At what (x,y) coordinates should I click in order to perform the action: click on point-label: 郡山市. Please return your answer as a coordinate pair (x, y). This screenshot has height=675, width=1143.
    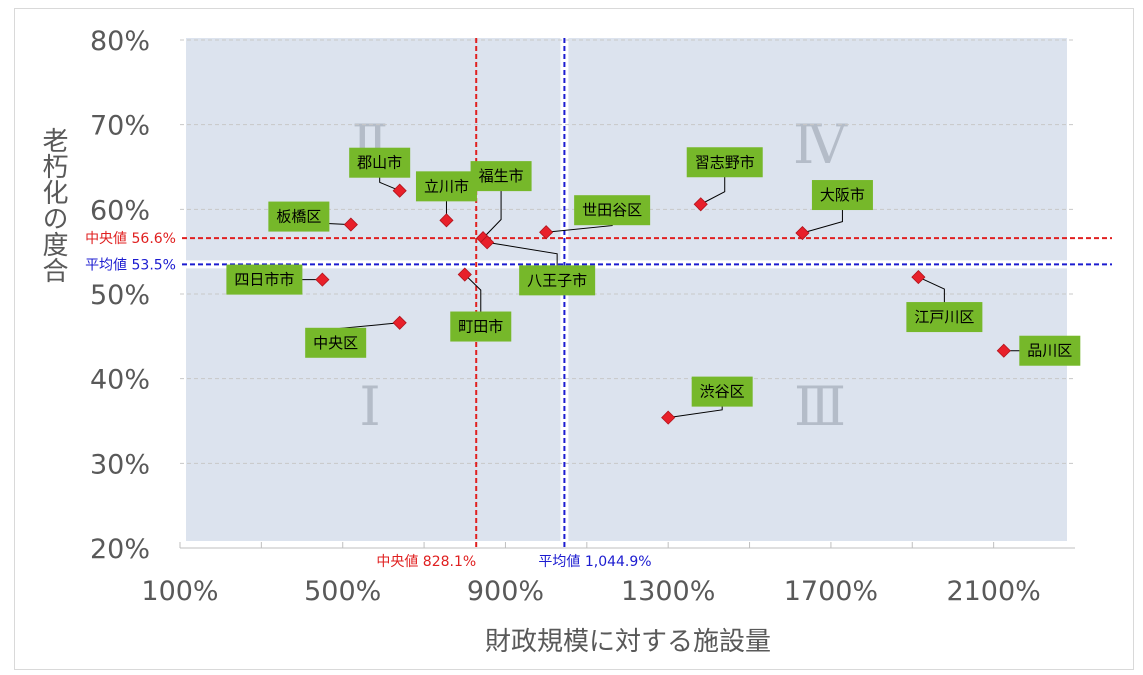
    Looking at the image, I should click on (379, 163).